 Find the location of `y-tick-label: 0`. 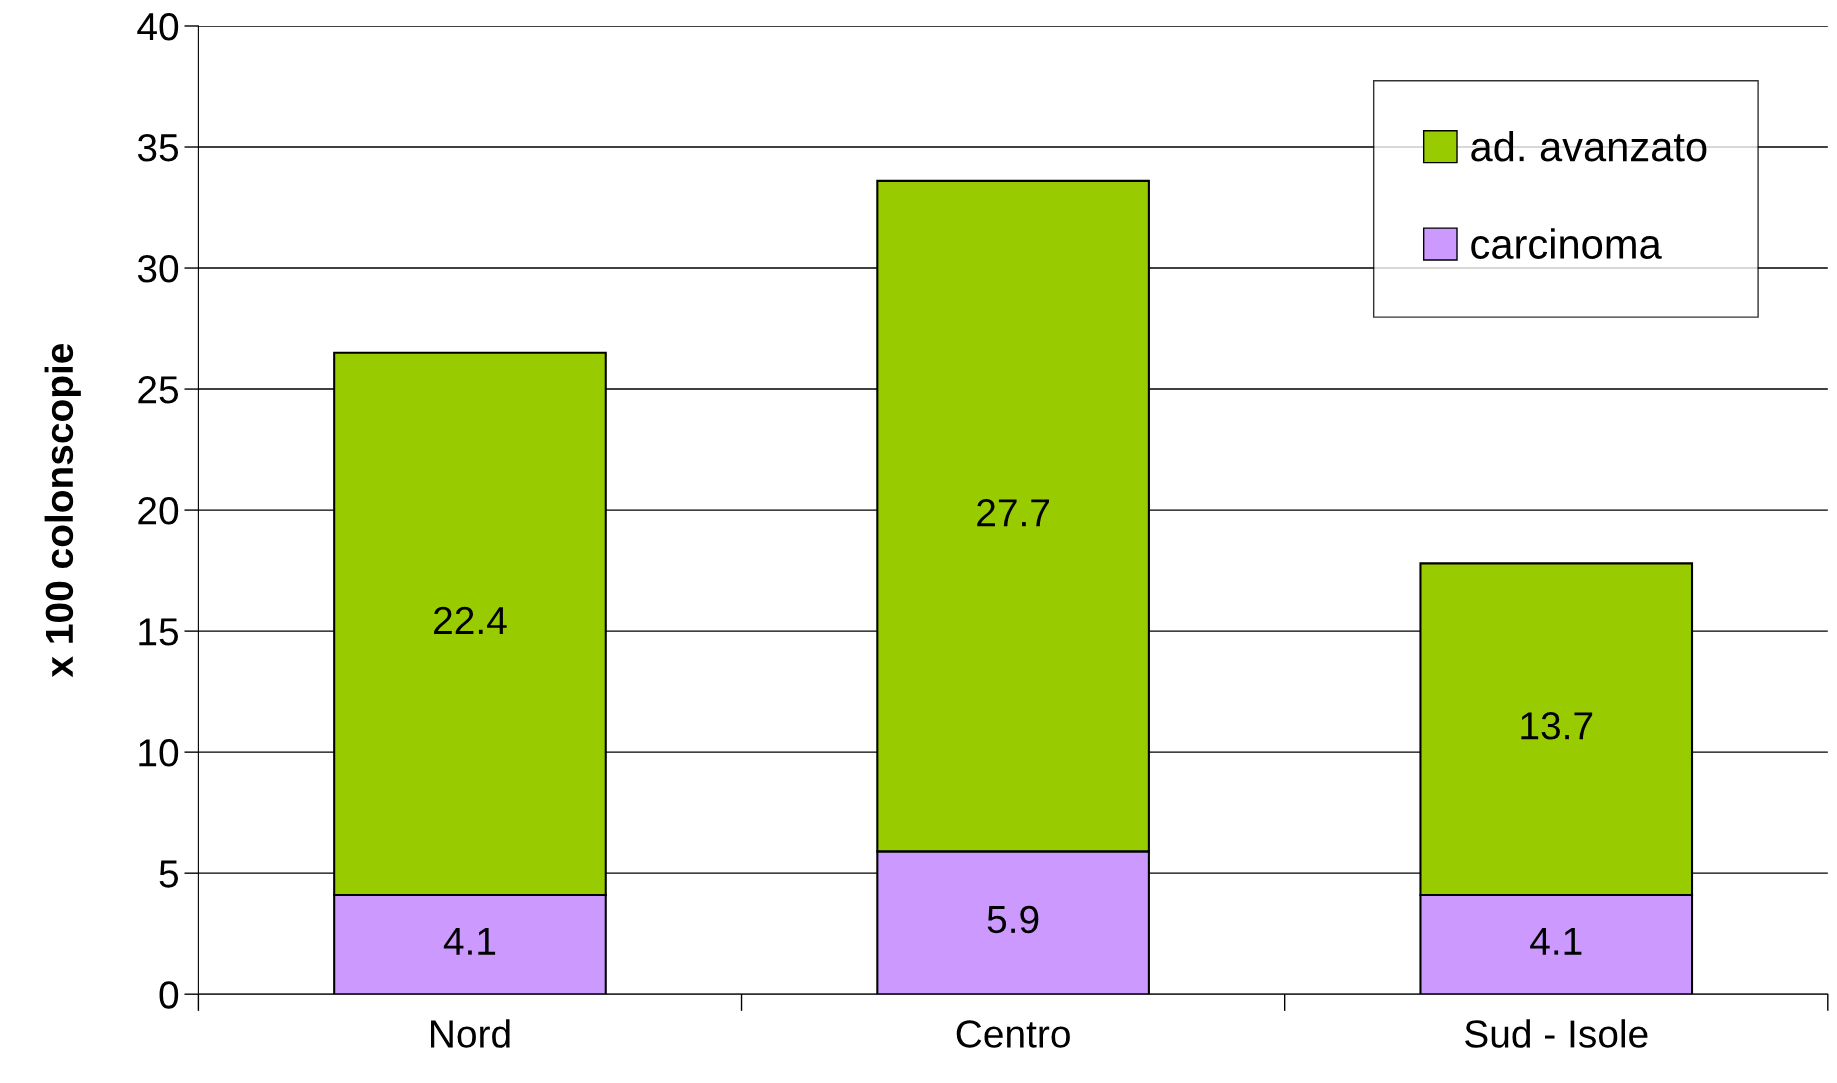

y-tick-label: 0 is located at coordinates (169, 995).